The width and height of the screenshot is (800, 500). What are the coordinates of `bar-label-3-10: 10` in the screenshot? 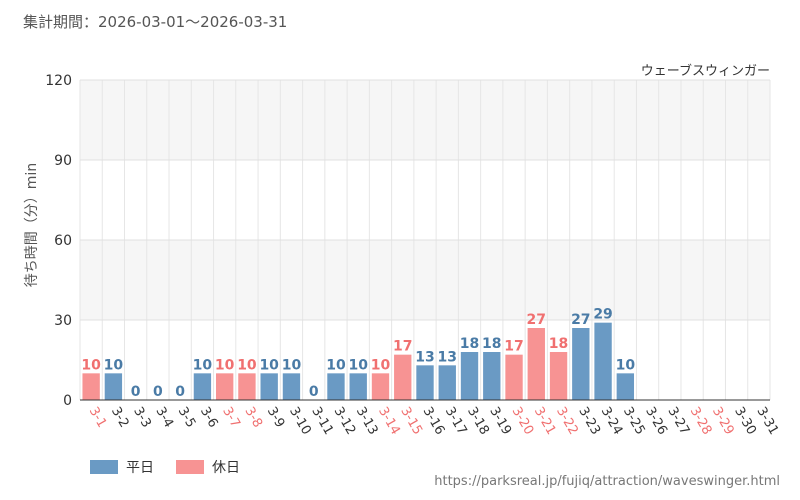 It's located at (292, 365).